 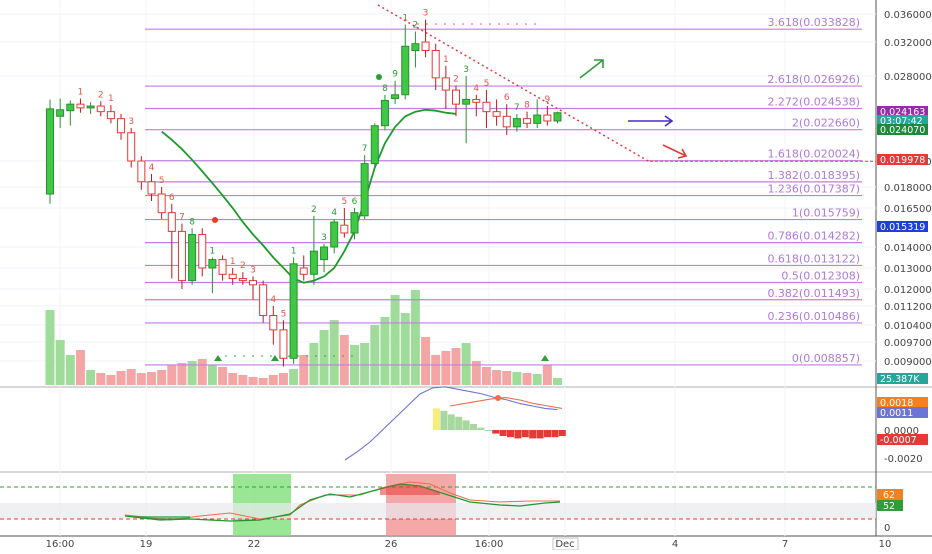 What do you see at coordinates (438, 511) in the screenshot?
I see `mid-band` at bounding box center [438, 511].